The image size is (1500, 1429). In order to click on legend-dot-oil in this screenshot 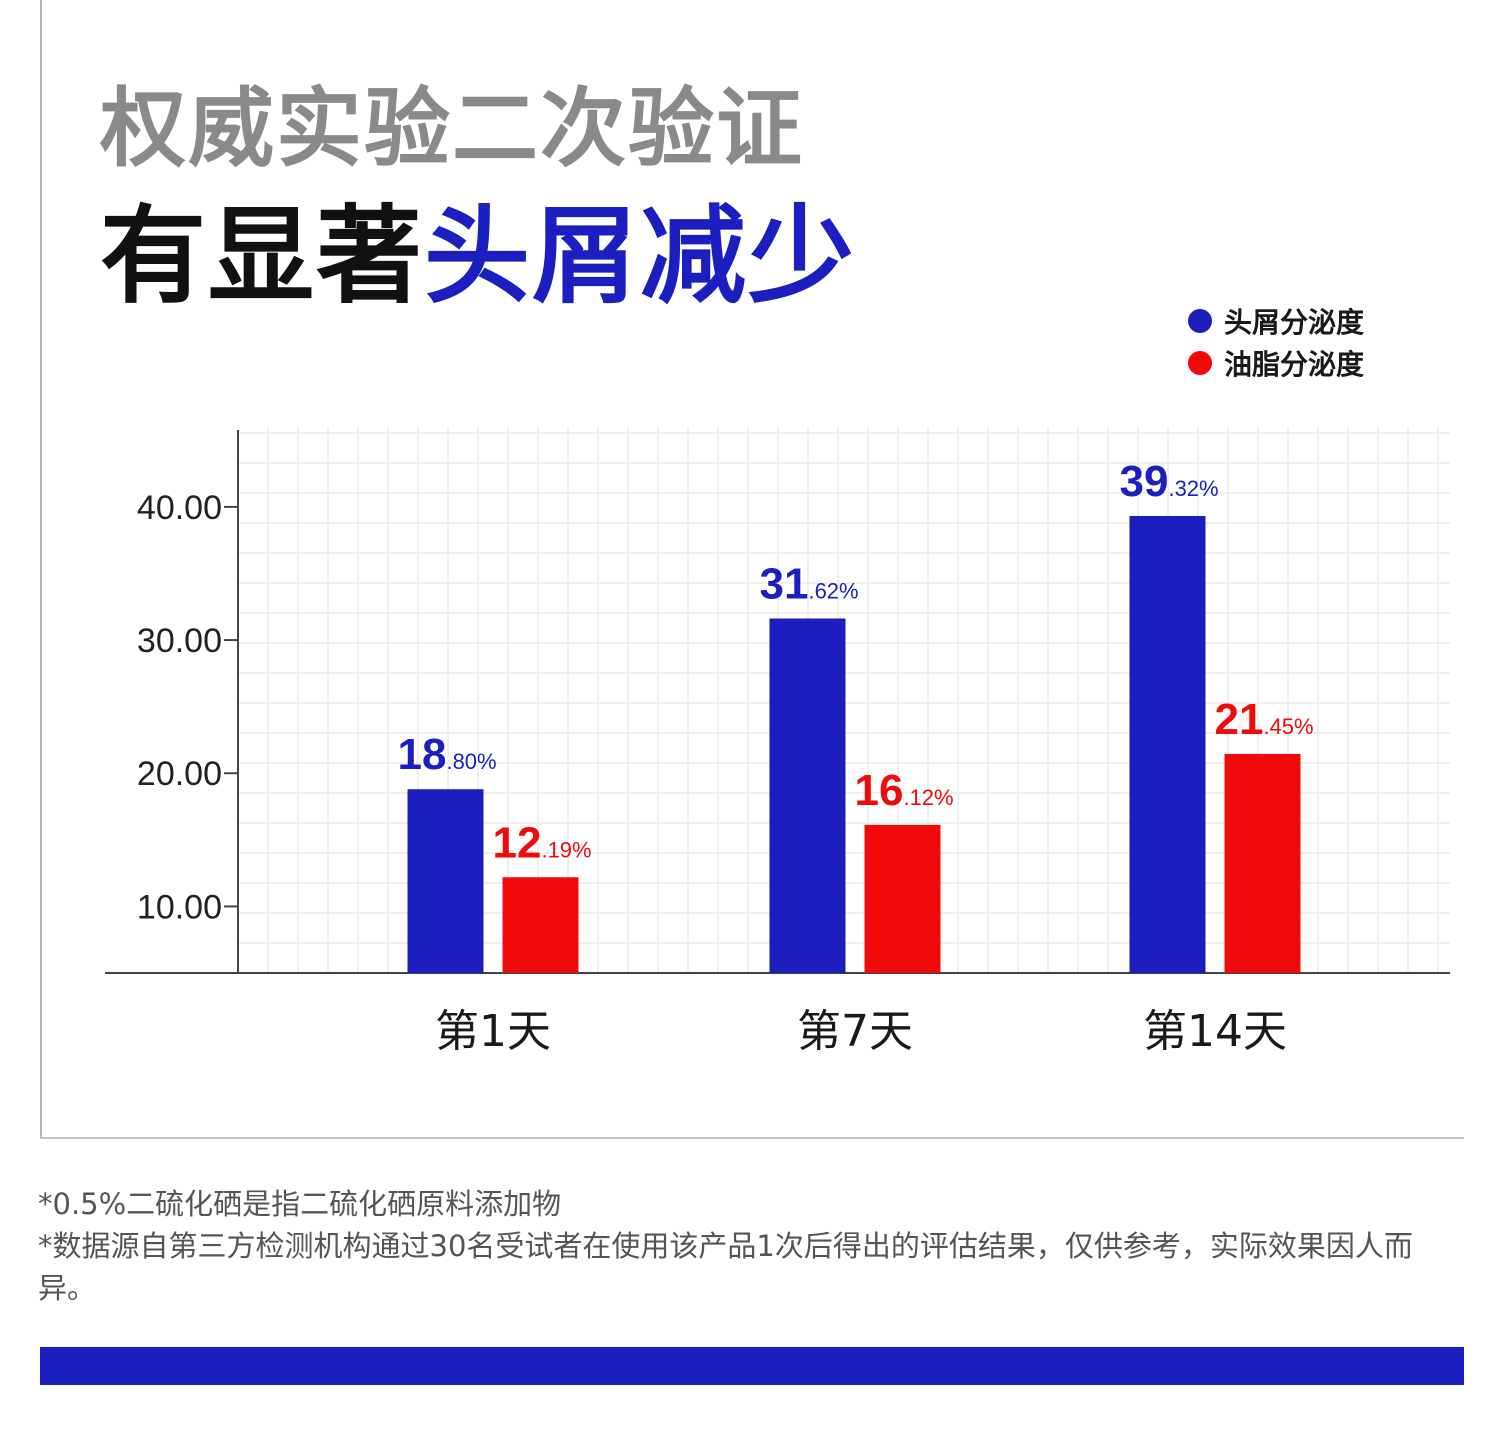, I will do `click(1200, 363)`.